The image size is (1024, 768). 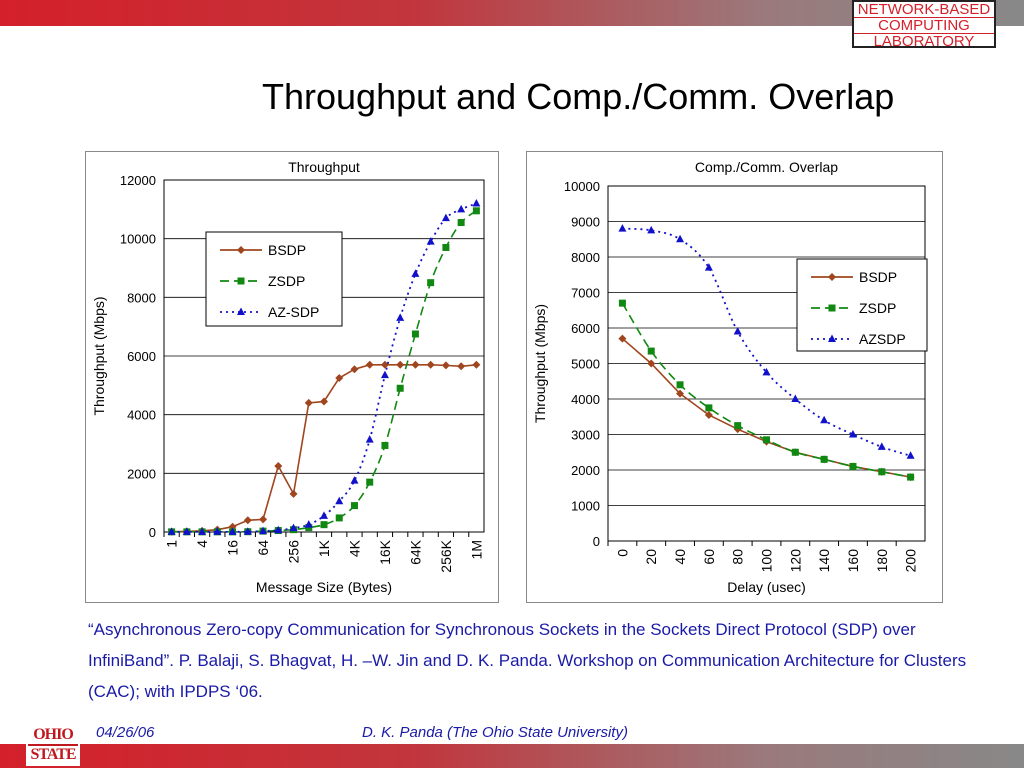 I want to click on chart1-legend-label-bsdp: BSDP, so click(x=878, y=277).